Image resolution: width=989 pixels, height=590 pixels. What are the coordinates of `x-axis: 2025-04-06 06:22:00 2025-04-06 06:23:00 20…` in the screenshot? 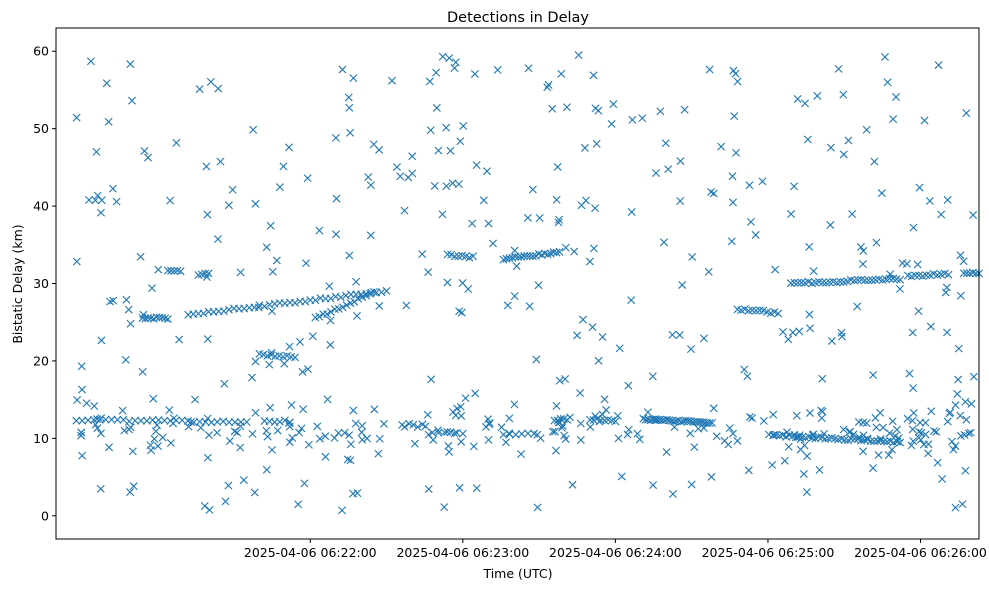 It's located at (615, 549).